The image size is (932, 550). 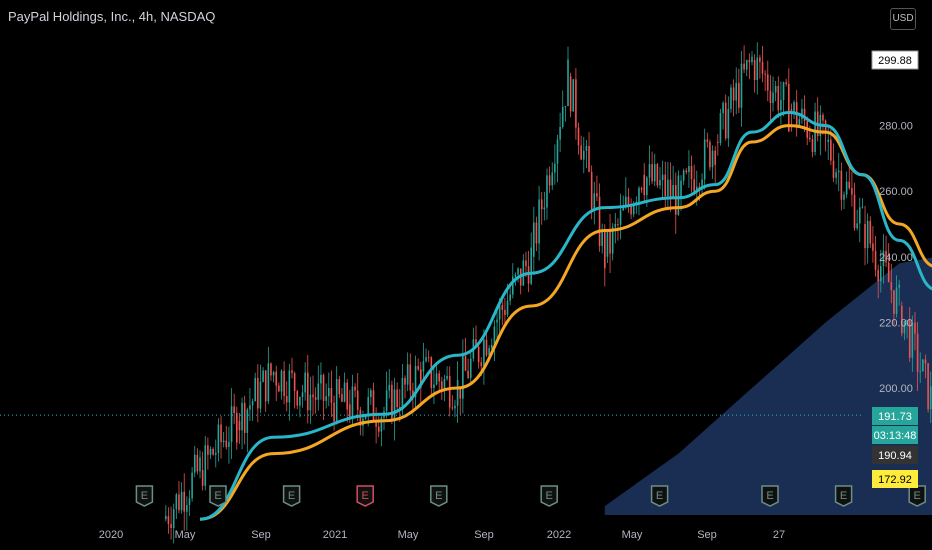 I want to click on y-tick-label: 240.00, so click(x=896, y=258).